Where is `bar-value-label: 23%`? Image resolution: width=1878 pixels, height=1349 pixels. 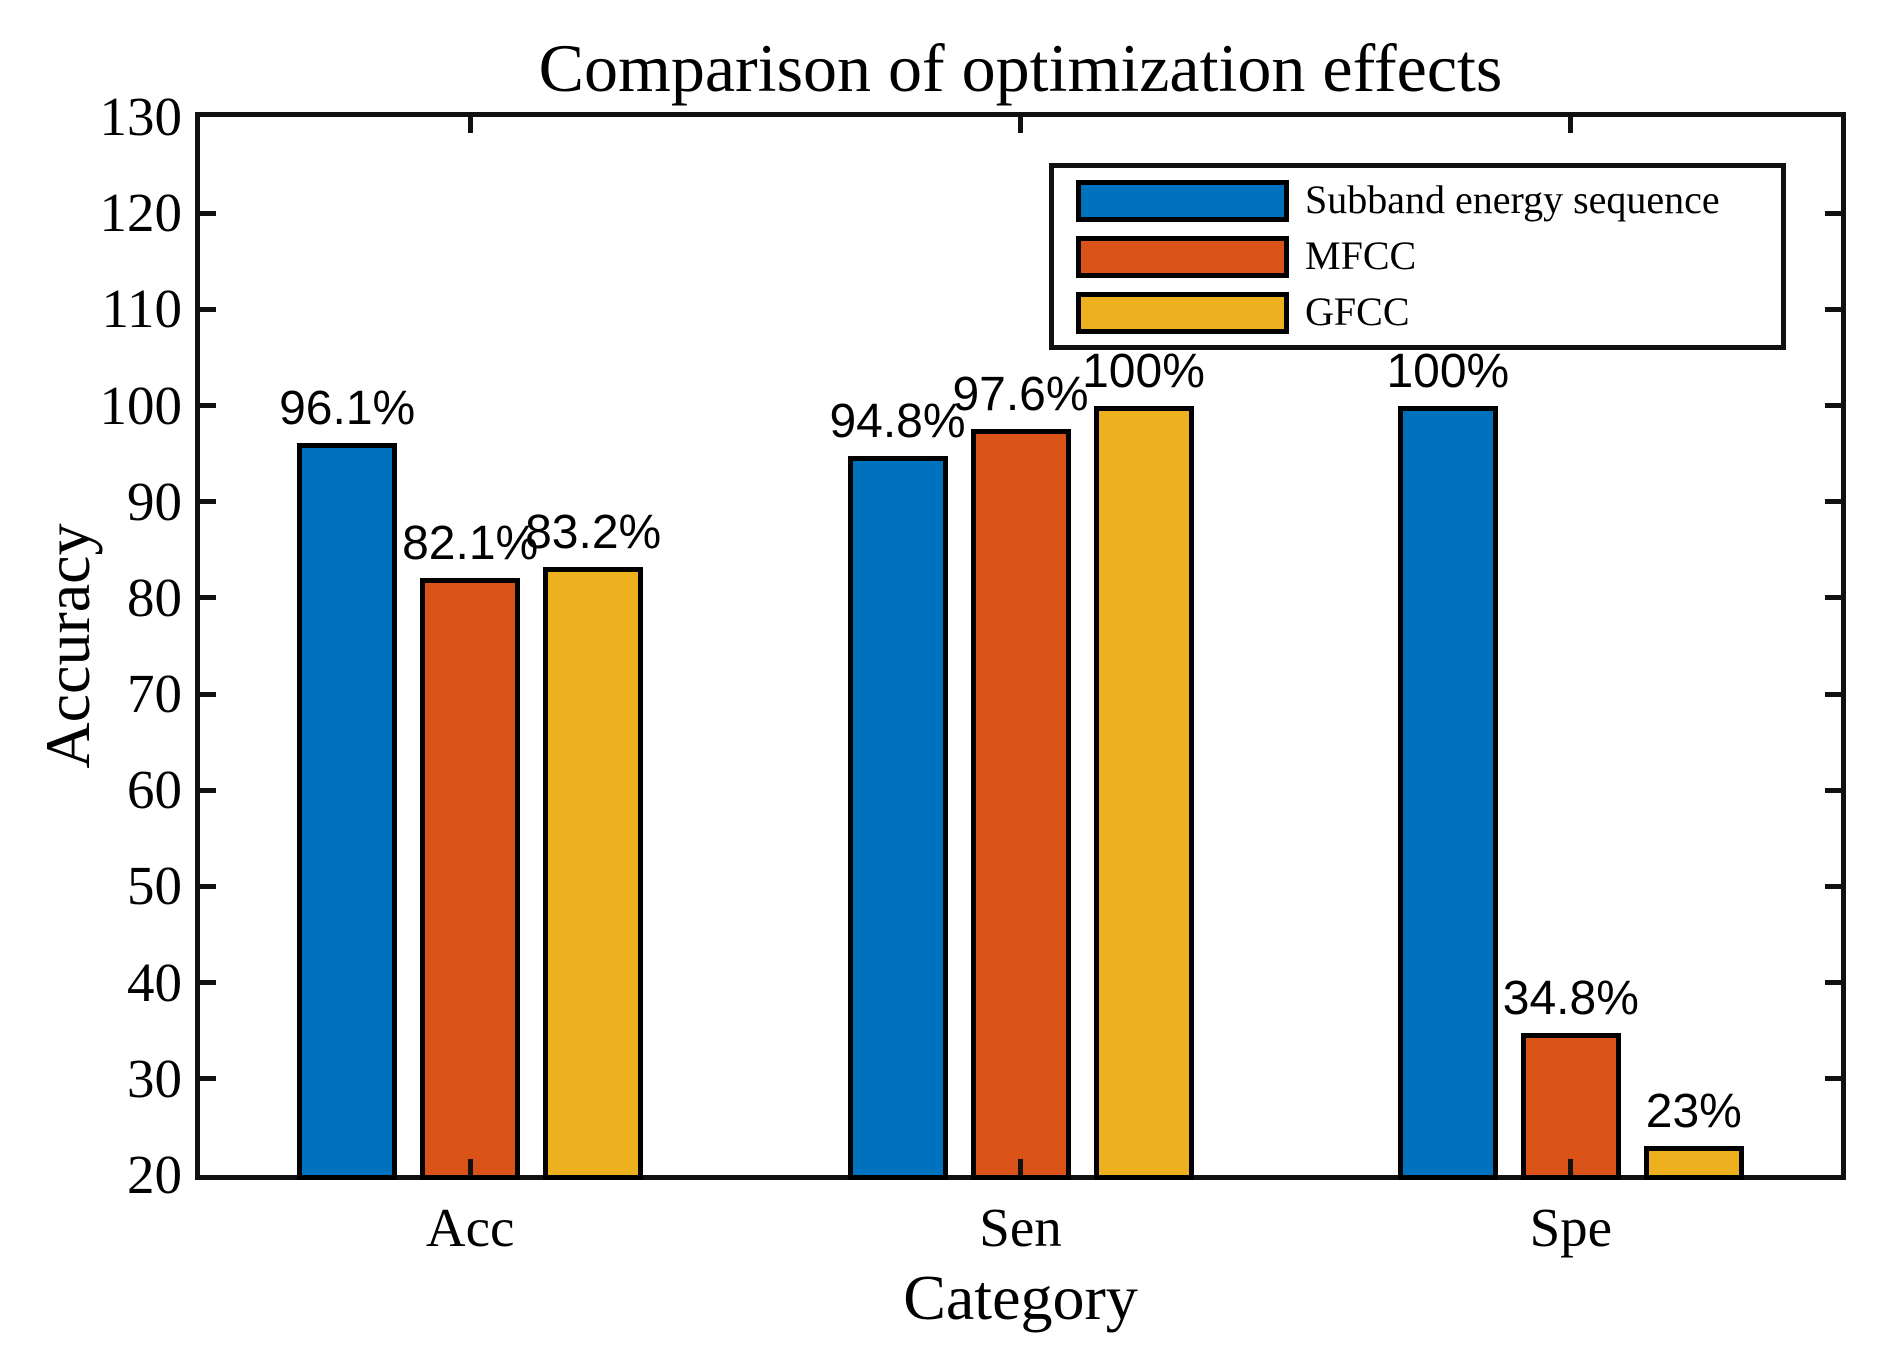 bar-value-label: 23% is located at coordinates (1693, 1112).